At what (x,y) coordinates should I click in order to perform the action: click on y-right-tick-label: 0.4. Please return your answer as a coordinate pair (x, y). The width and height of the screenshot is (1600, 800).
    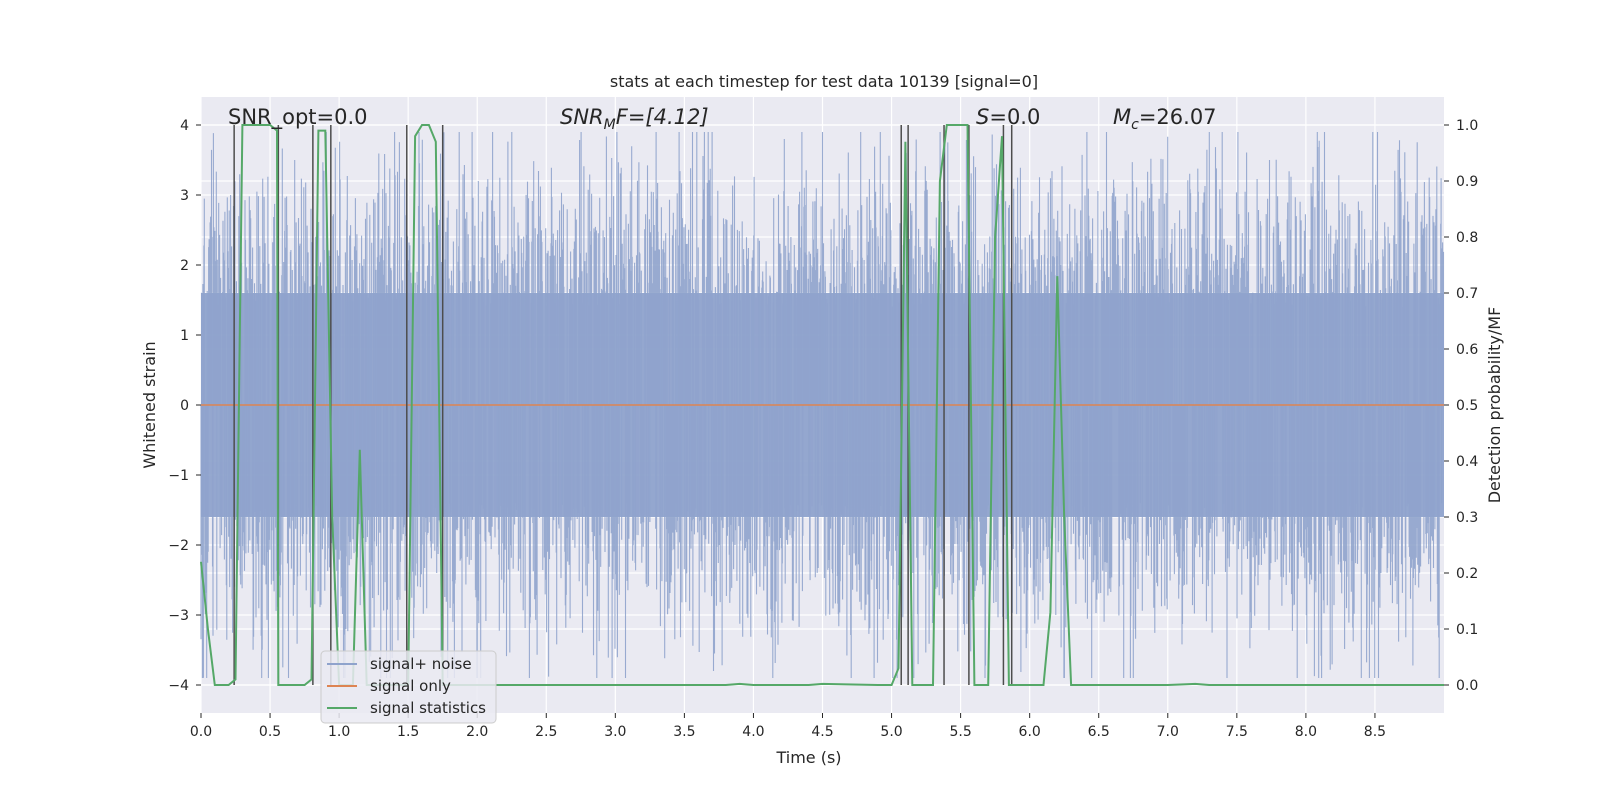
    Looking at the image, I should click on (1467, 462).